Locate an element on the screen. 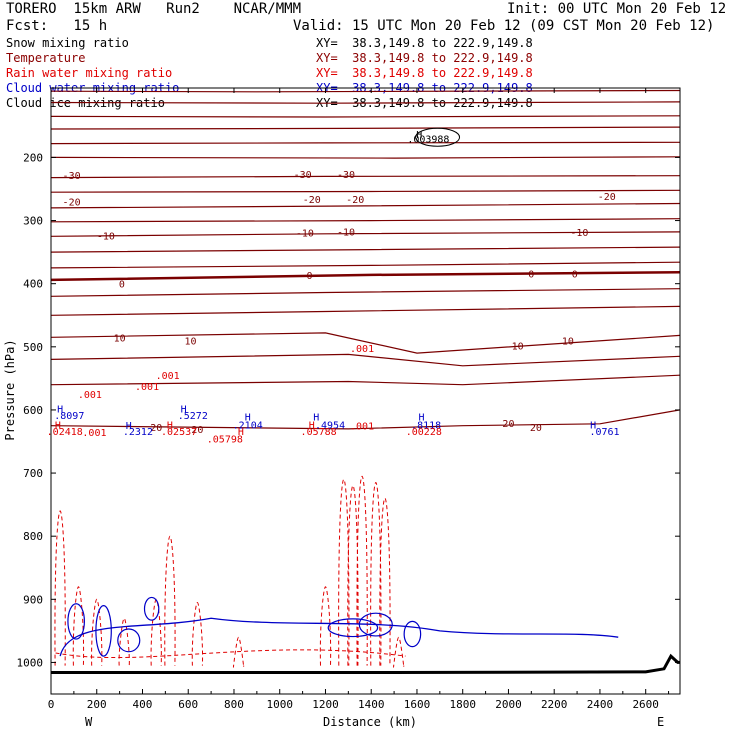 The image size is (740, 740). contour-label-1: -30 is located at coordinates (303, 175).